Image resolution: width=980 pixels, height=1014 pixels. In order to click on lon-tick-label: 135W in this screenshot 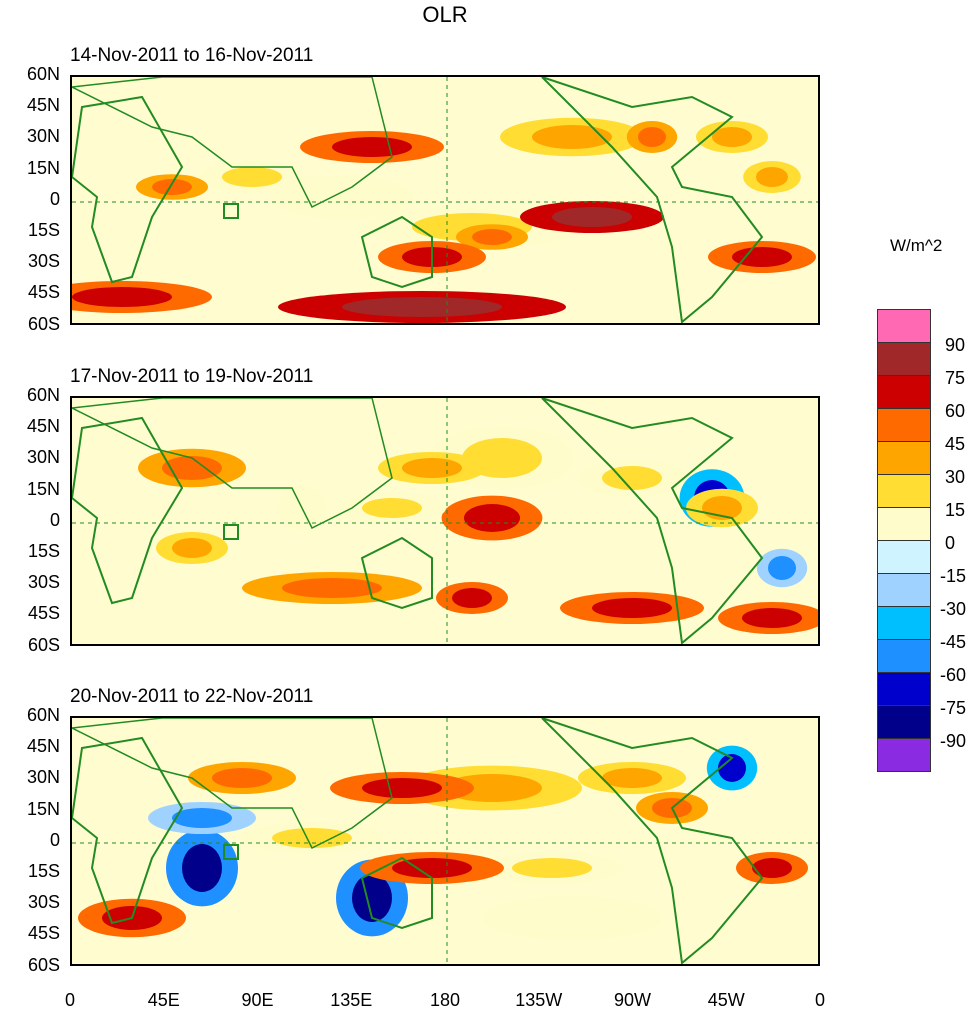, I will do `click(539, 1000)`.